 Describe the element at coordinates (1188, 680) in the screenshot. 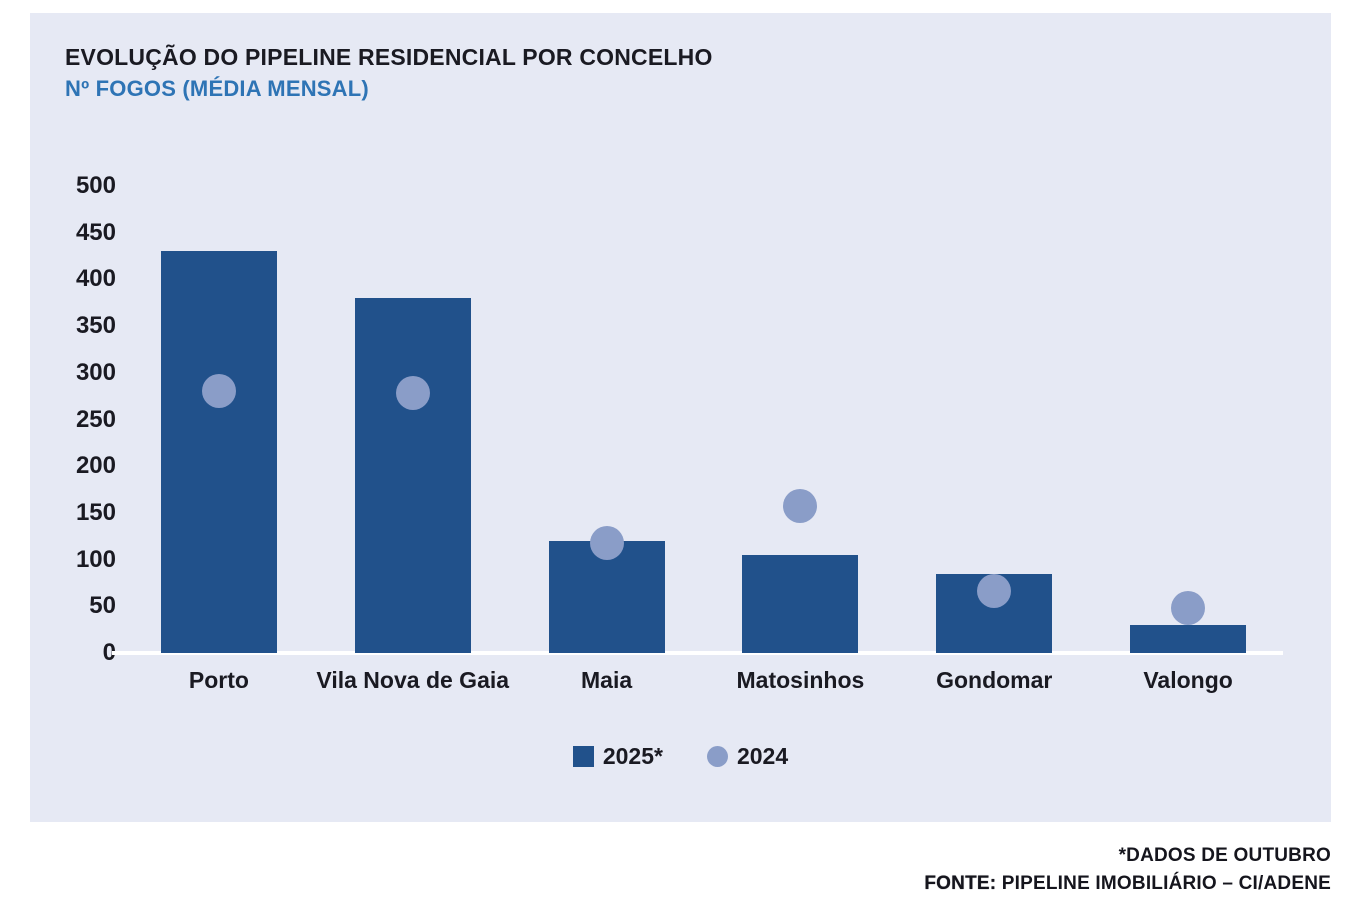

I see `x-axis-label: Valongo` at that location.